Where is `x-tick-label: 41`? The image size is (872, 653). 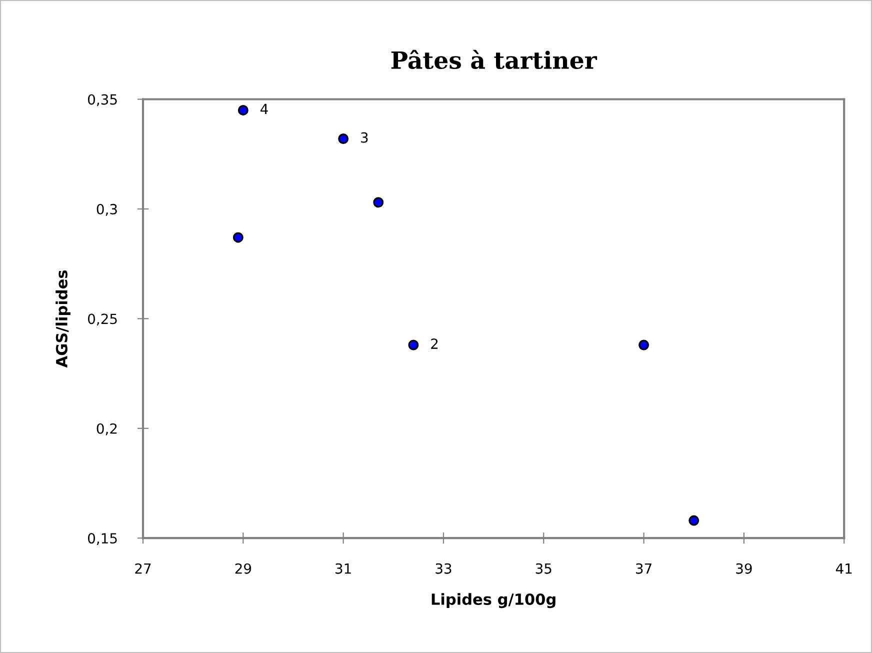
x-tick-label: 41 is located at coordinates (844, 569).